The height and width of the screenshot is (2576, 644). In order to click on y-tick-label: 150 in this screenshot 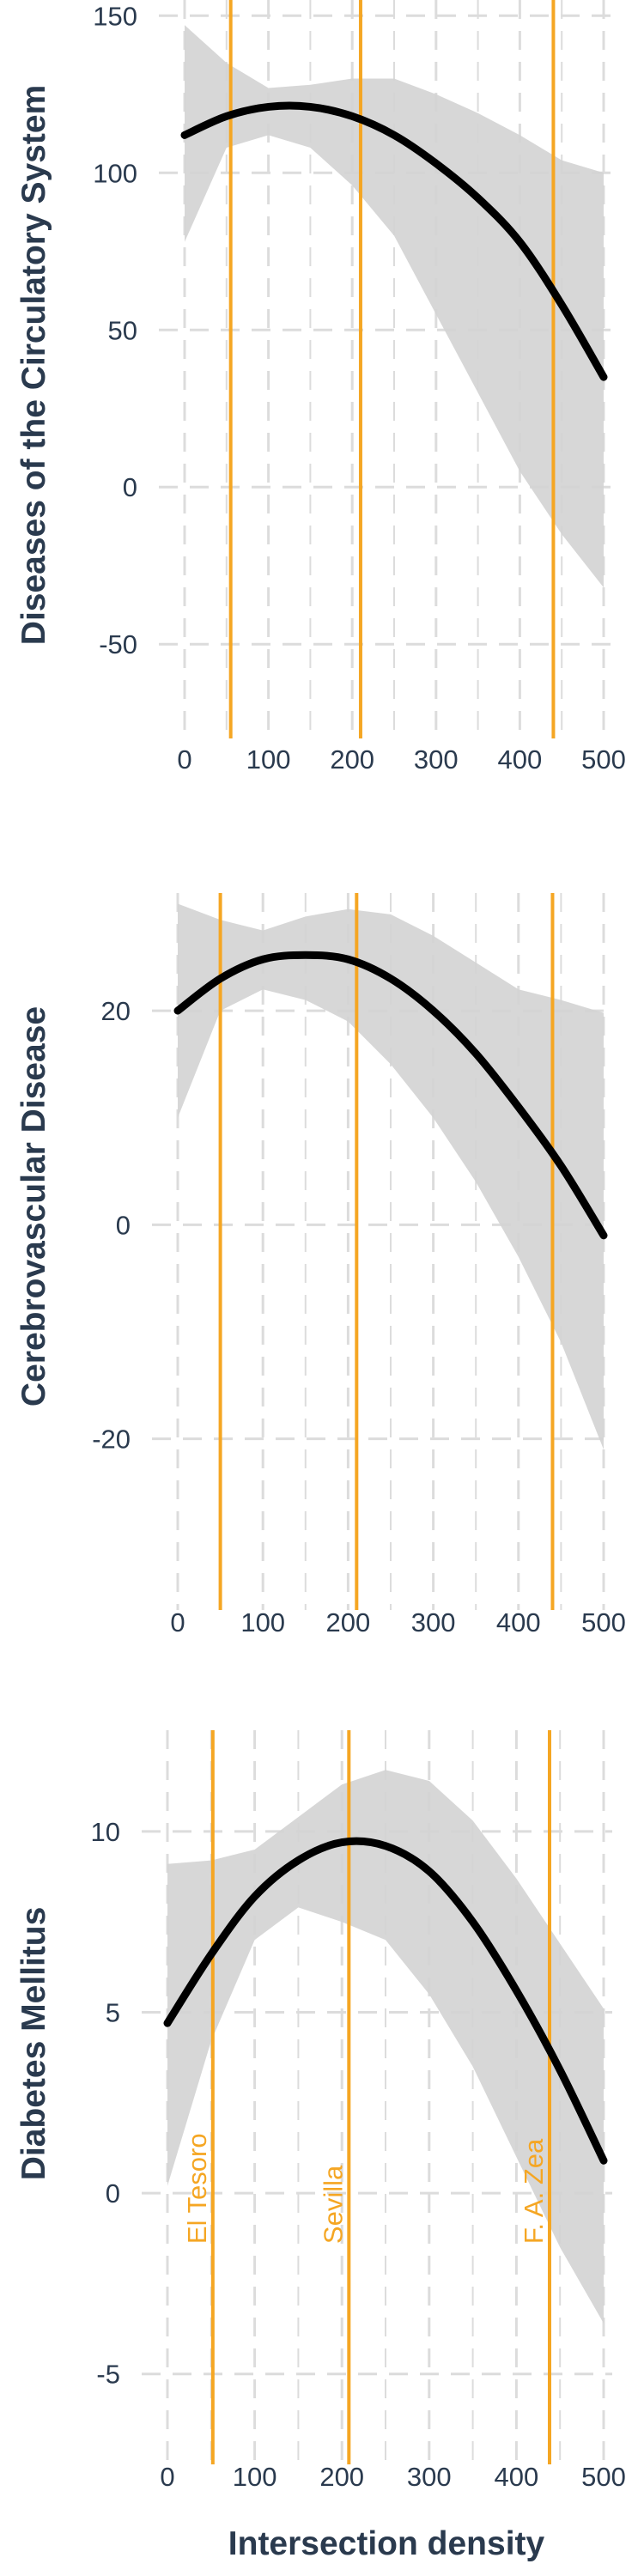, I will do `click(115, 16)`.